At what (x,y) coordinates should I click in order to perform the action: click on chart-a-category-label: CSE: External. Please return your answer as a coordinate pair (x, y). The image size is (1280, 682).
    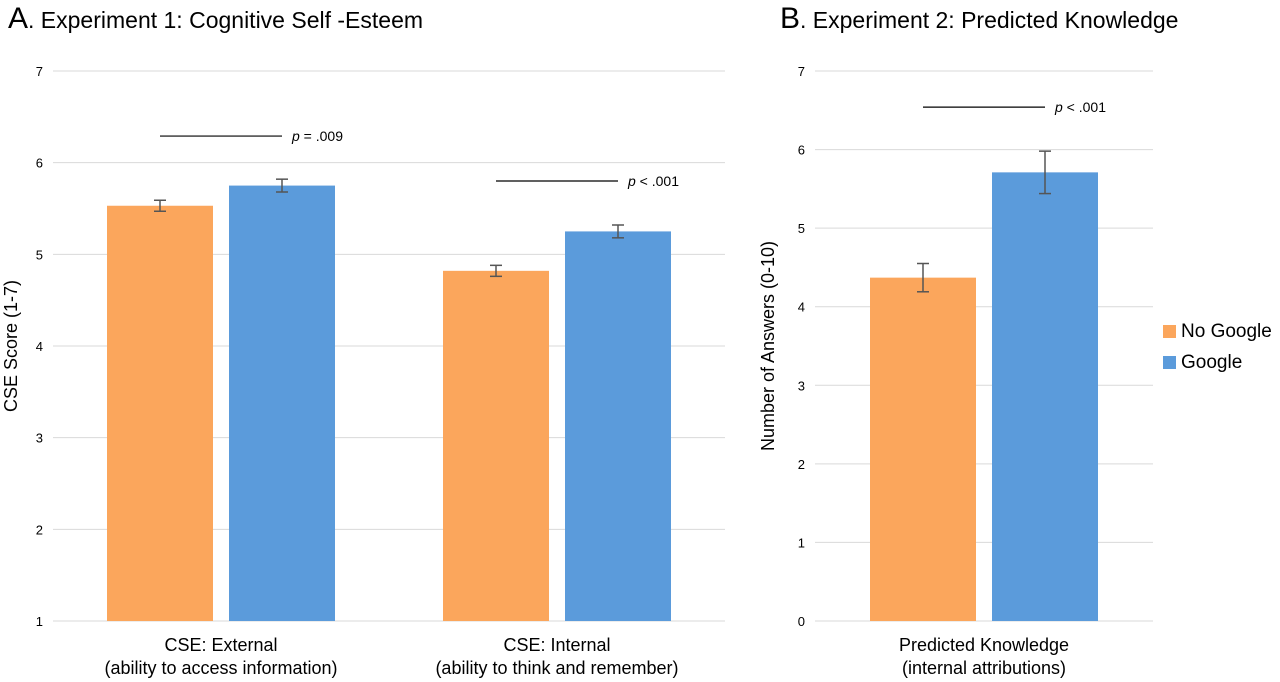
    Looking at the image, I should click on (220, 645).